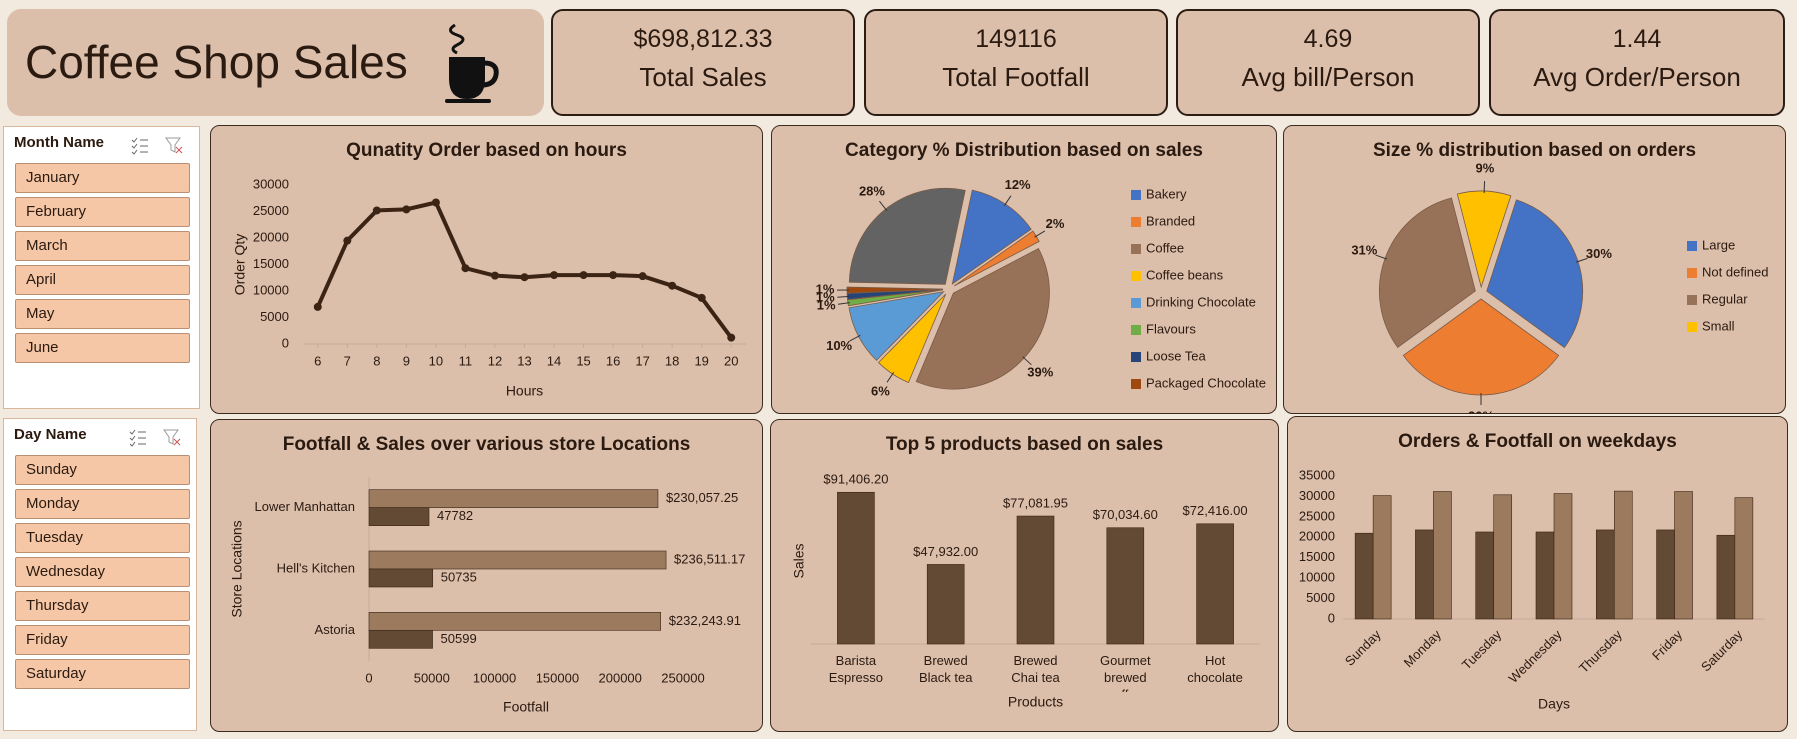 This screenshot has height=739, width=1797. What do you see at coordinates (1718, 325) in the screenshot?
I see `legend-label: Small` at bounding box center [1718, 325].